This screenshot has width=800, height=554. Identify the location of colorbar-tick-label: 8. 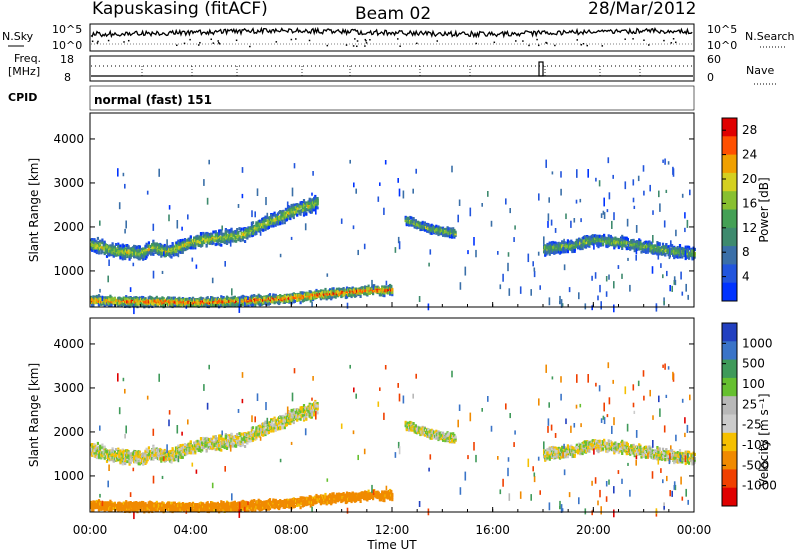
(746, 252).